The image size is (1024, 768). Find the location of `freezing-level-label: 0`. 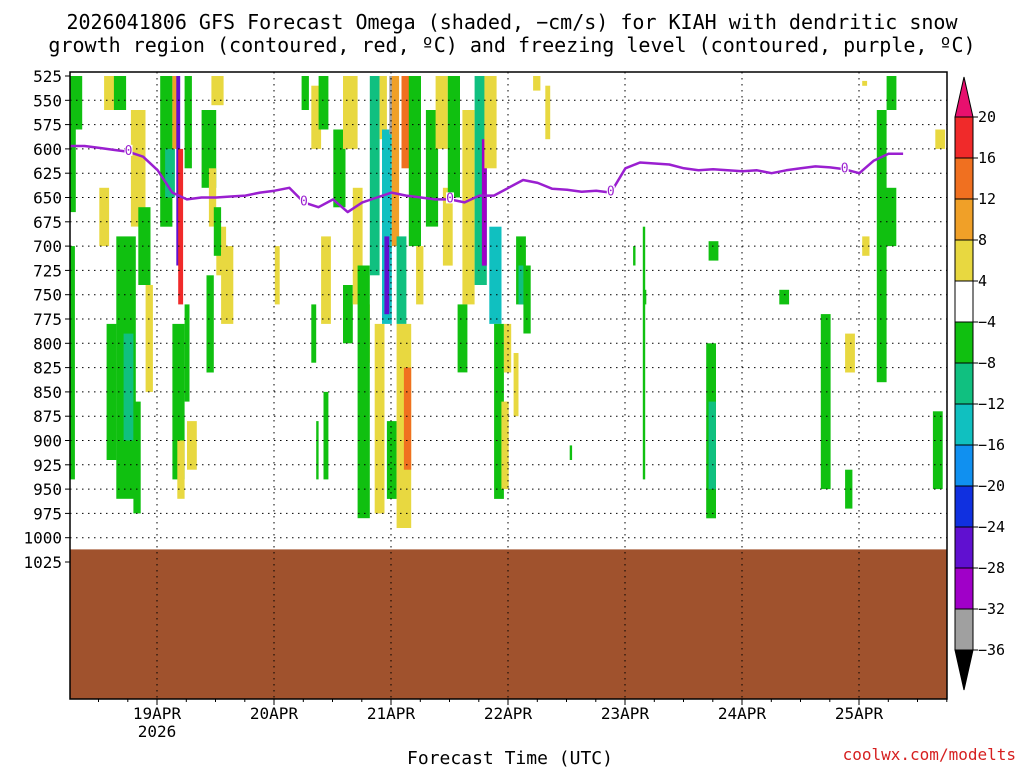

freezing-level-label: 0 is located at coordinates (129, 151).